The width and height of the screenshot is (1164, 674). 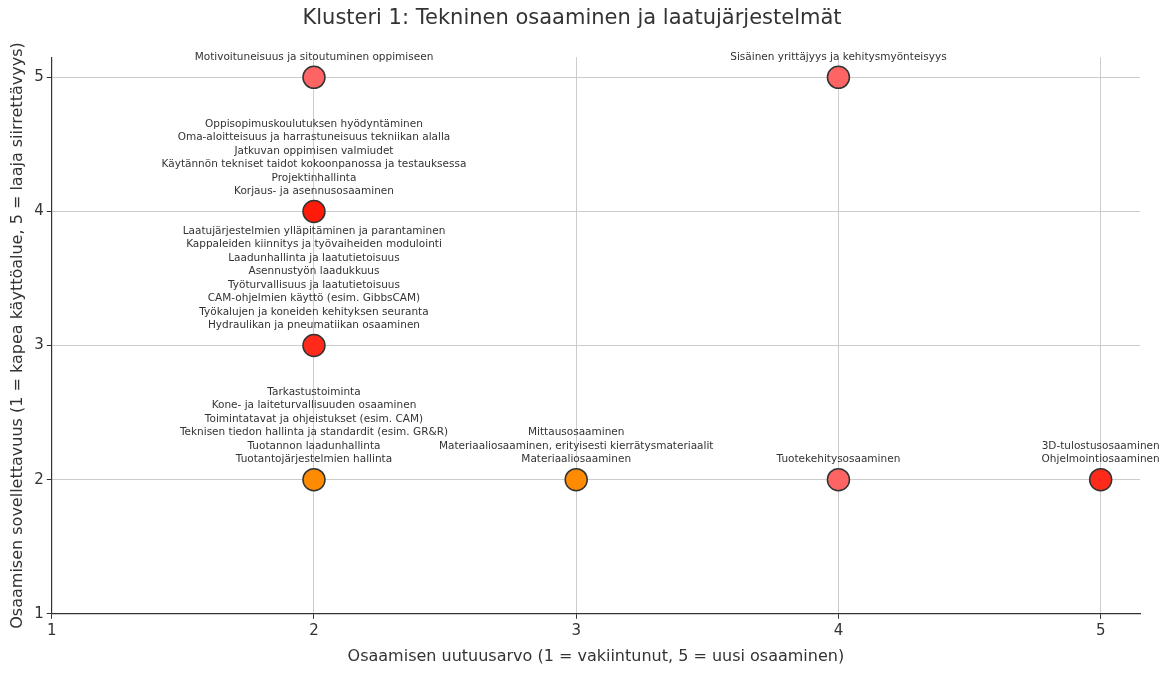 What do you see at coordinates (314, 243) in the screenshot?
I see `annotation: Kappaleiden kiinnitys ja työvaiheiden modulointi` at bounding box center [314, 243].